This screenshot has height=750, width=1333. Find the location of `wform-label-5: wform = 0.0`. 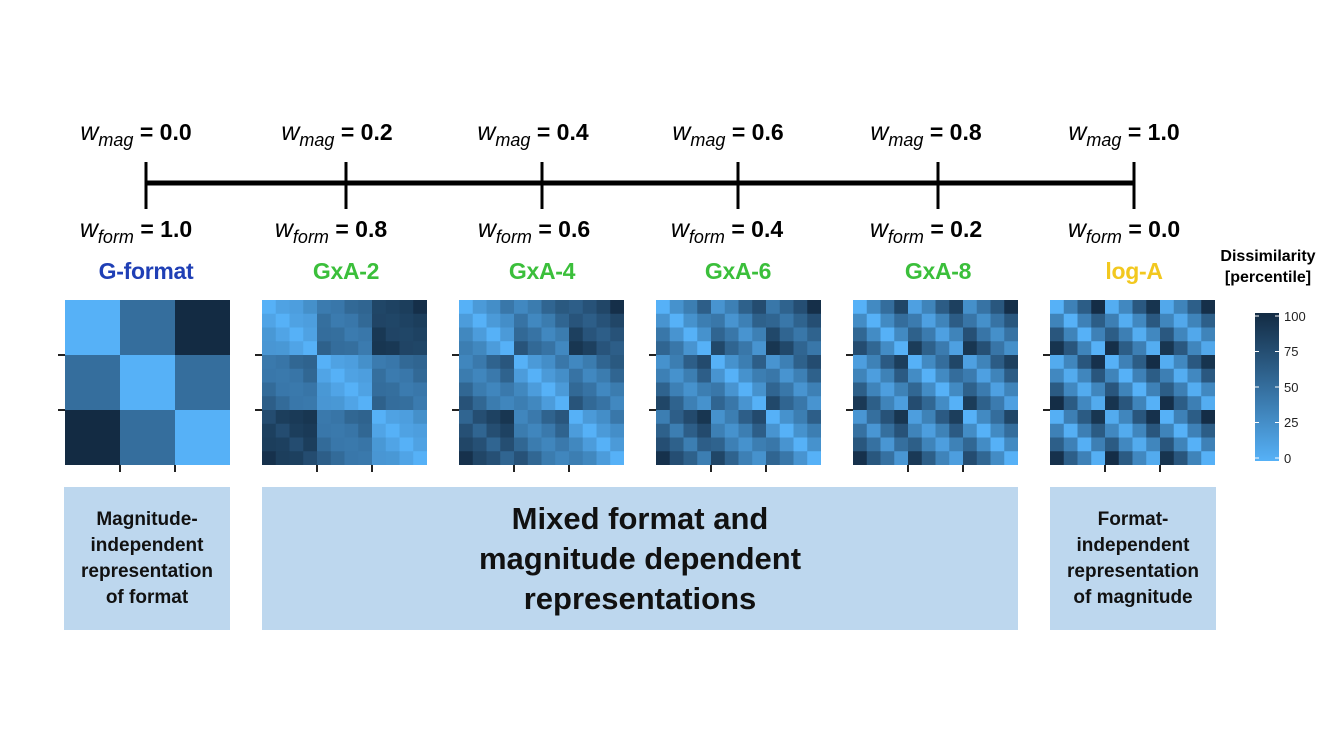

wform-label-5: wform = 0.0 is located at coordinates (1124, 231).